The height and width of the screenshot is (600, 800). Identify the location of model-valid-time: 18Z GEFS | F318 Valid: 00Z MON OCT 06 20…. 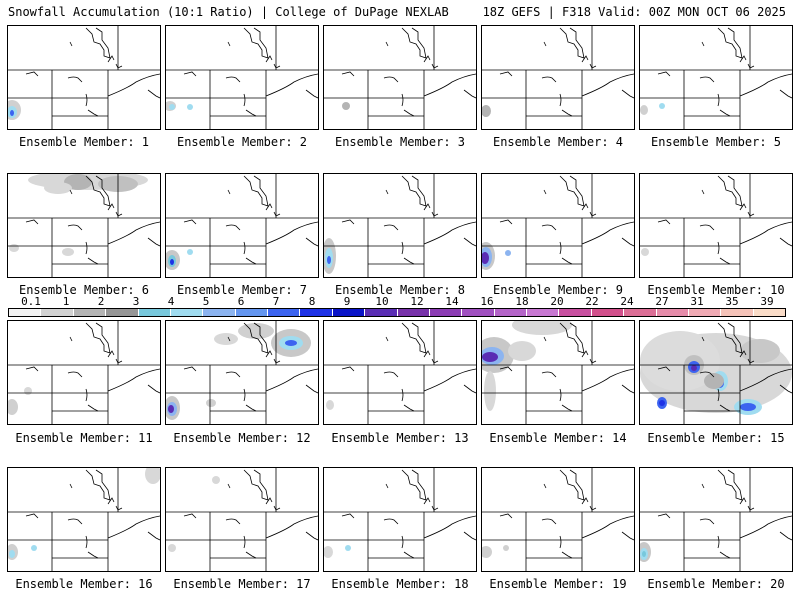
(634, 12).